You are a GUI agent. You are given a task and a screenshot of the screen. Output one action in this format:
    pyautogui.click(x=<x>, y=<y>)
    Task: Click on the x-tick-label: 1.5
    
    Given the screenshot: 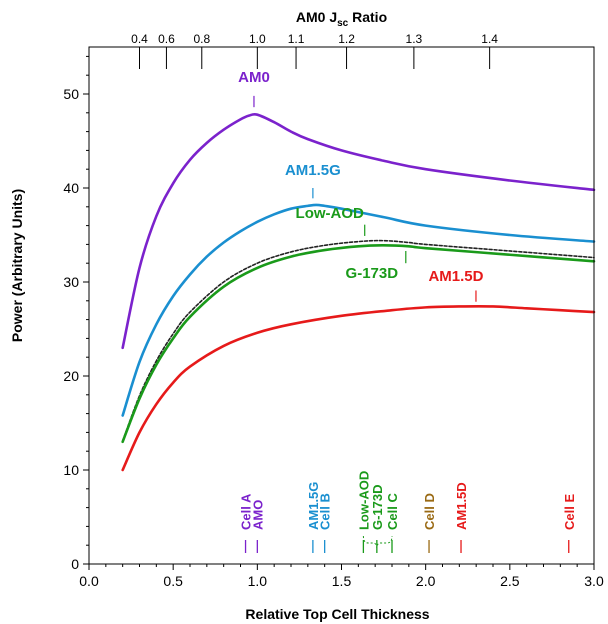 What is the action you would take?
    pyautogui.click(x=342, y=581)
    